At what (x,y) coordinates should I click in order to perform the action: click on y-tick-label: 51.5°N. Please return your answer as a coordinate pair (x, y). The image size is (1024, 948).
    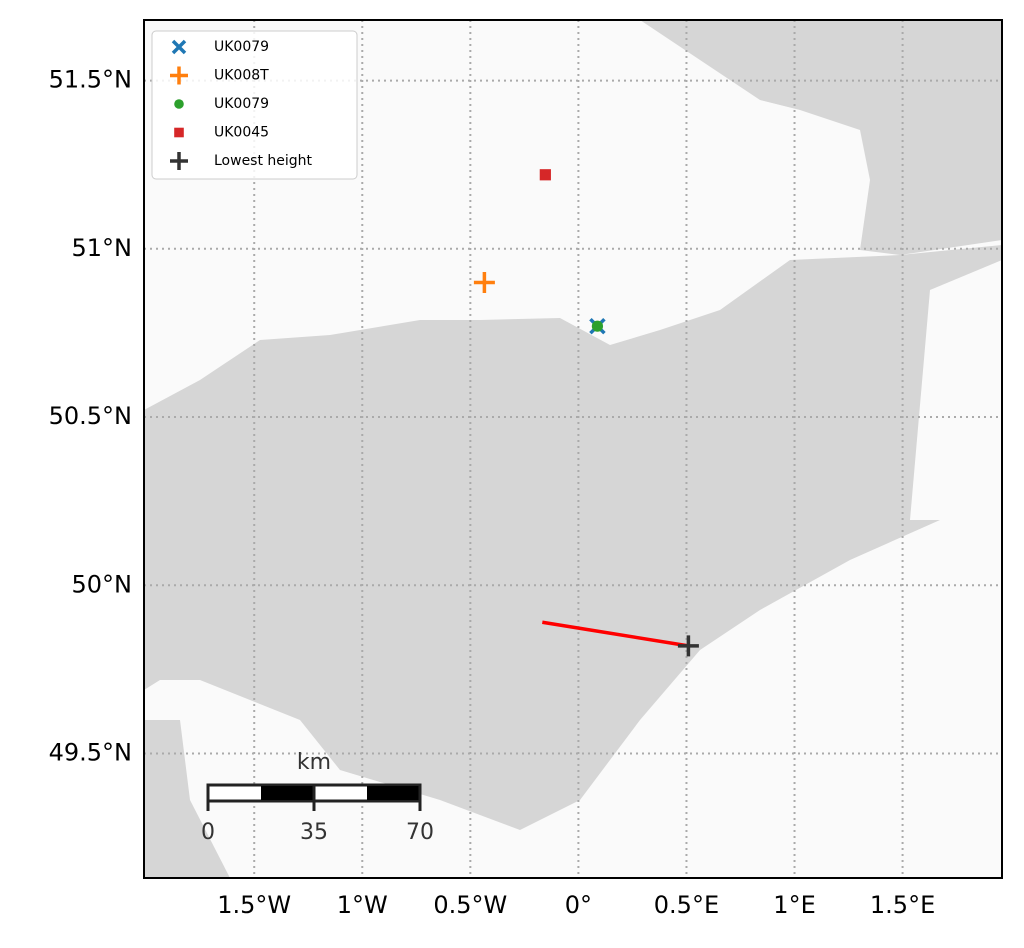
    Looking at the image, I should click on (90, 80).